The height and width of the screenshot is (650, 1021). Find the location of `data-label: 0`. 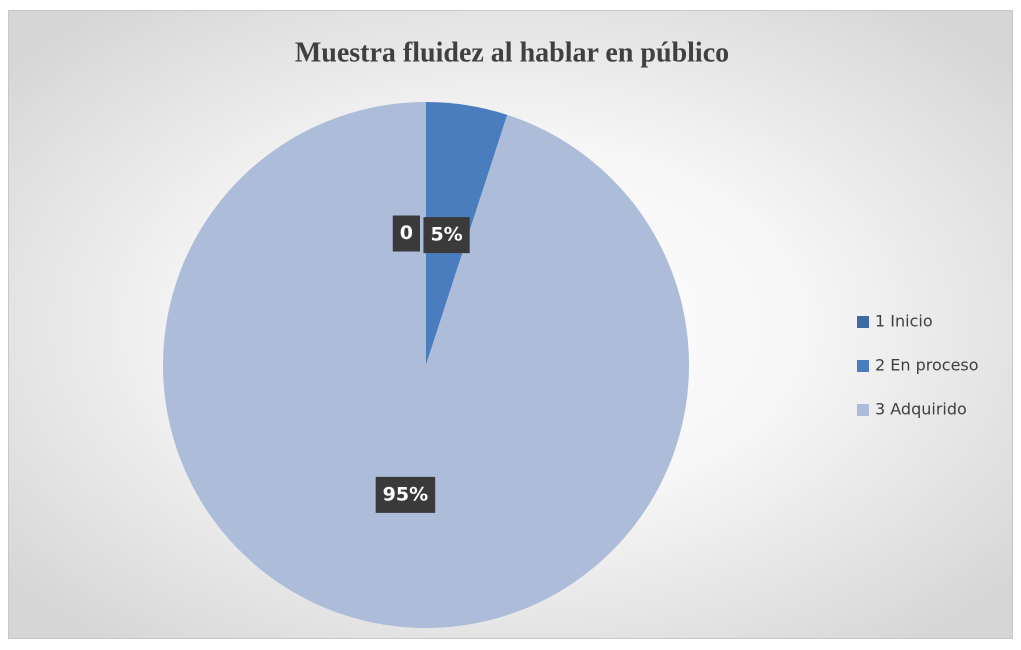

data-label: 0 is located at coordinates (406, 233).